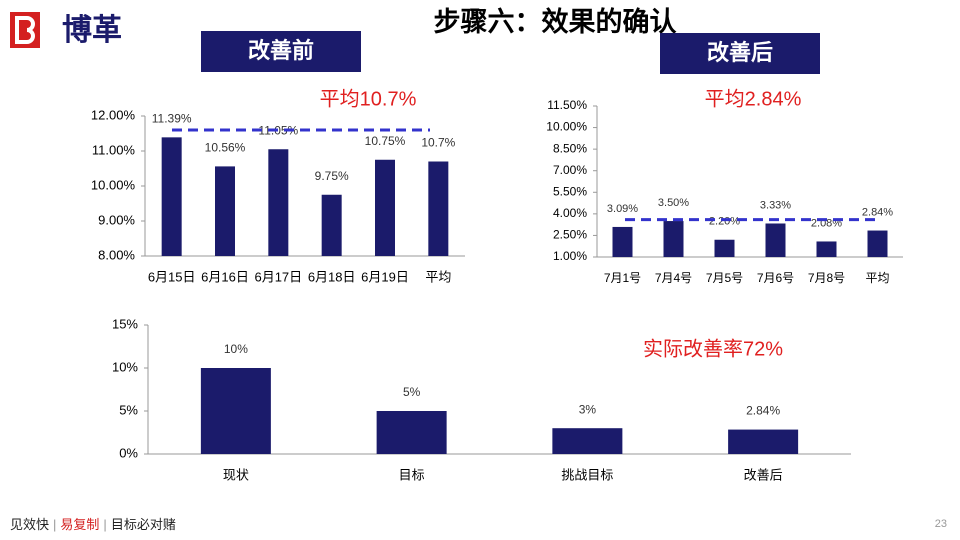 This screenshot has width=960, height=540. Describe the element at coordinates (775, 205) in the screenshot. I see `value-label: 3.33%` at that location.